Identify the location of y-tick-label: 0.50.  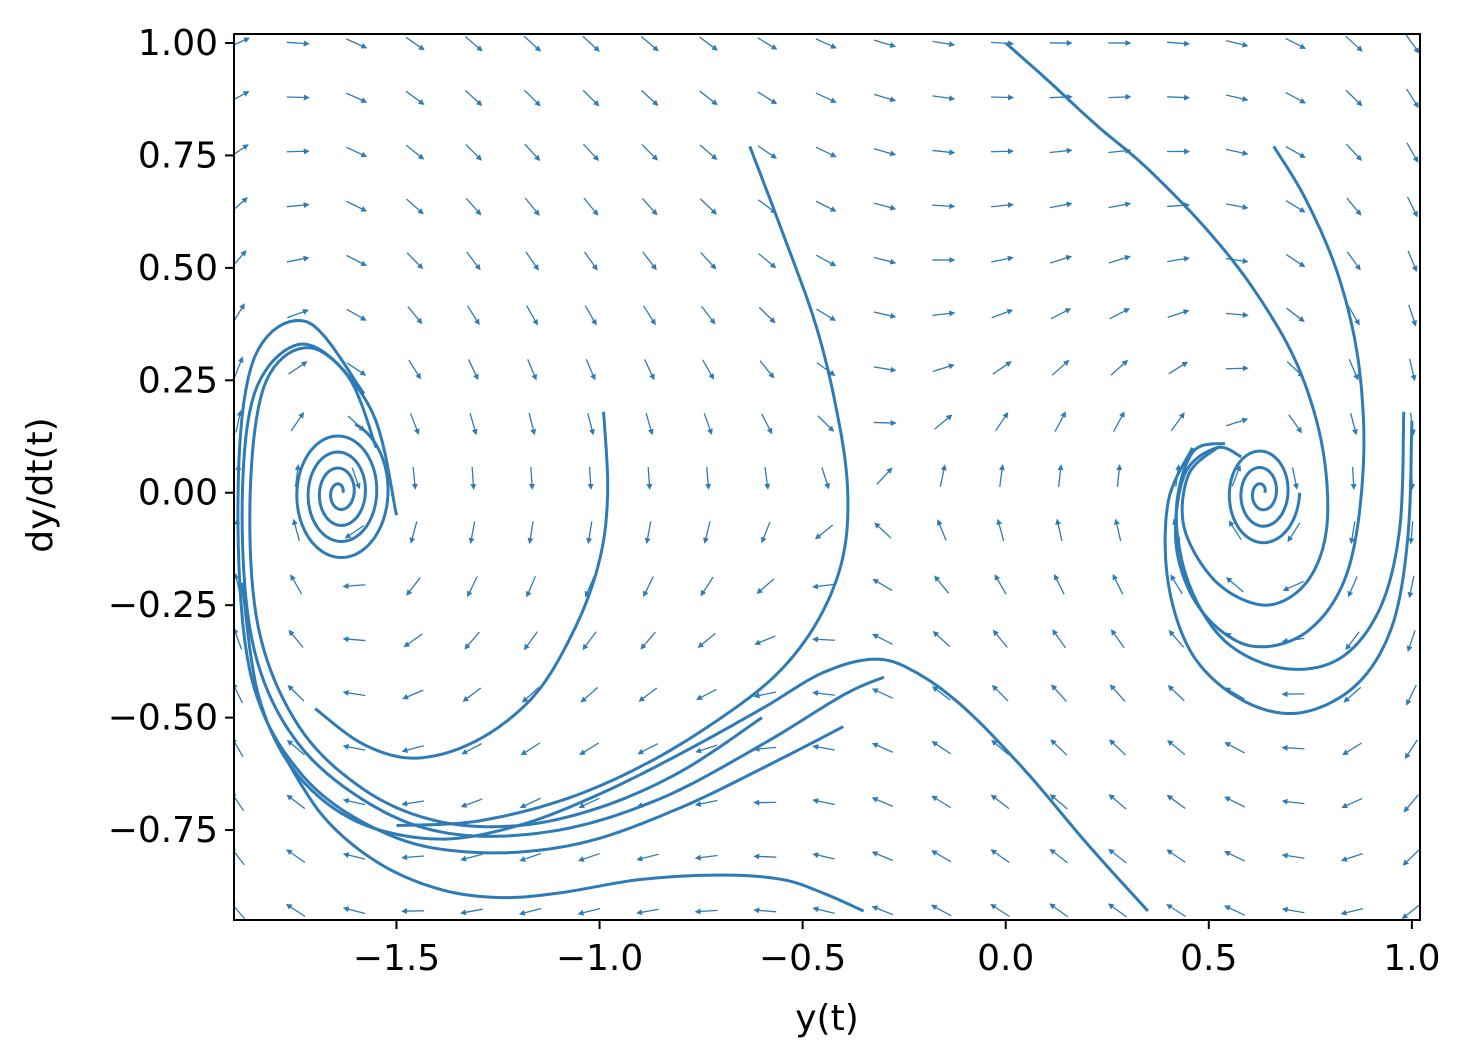
(178, 268).